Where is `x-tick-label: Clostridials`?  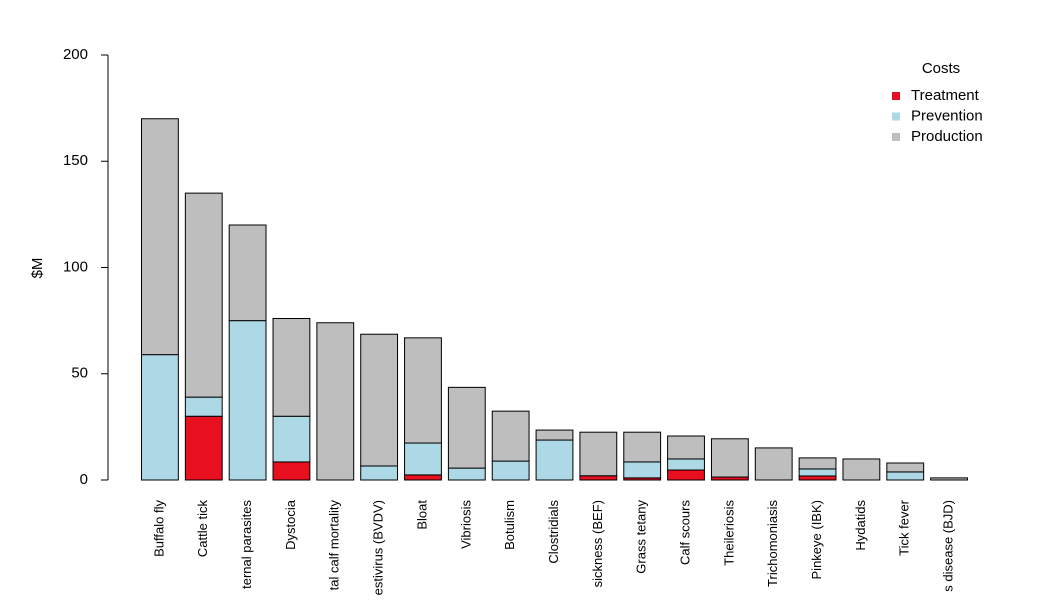 x-tick-label: Clostridials is located at coordinates (553, 532).